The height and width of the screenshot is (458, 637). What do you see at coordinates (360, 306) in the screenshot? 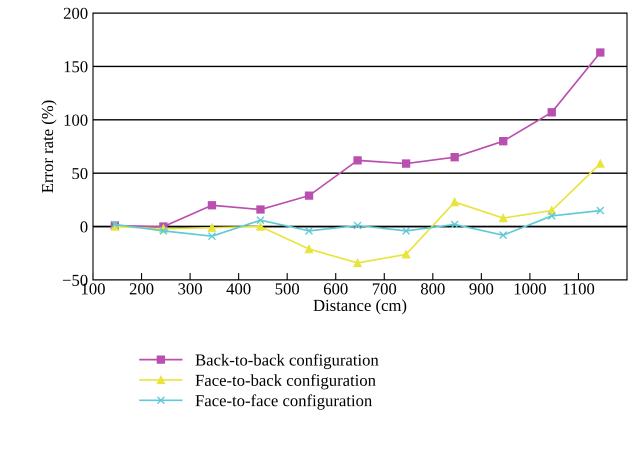
I see `x-axis-title: Distance (cm)` at bounding box center [360, 306].